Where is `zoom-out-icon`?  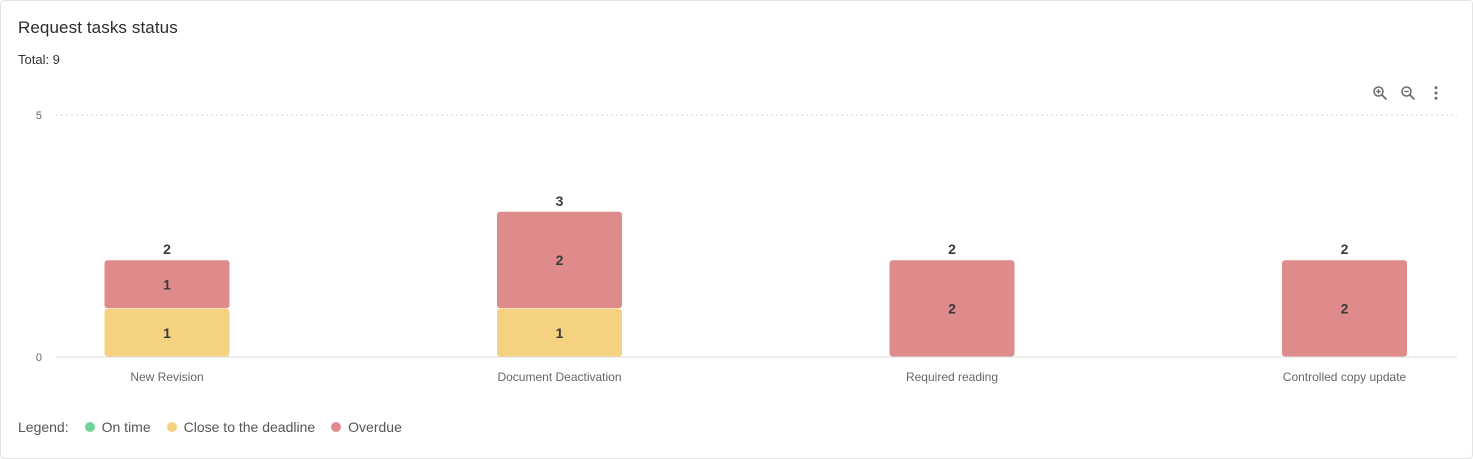 zoom-out-icon is located at coordinates (1408, 93).